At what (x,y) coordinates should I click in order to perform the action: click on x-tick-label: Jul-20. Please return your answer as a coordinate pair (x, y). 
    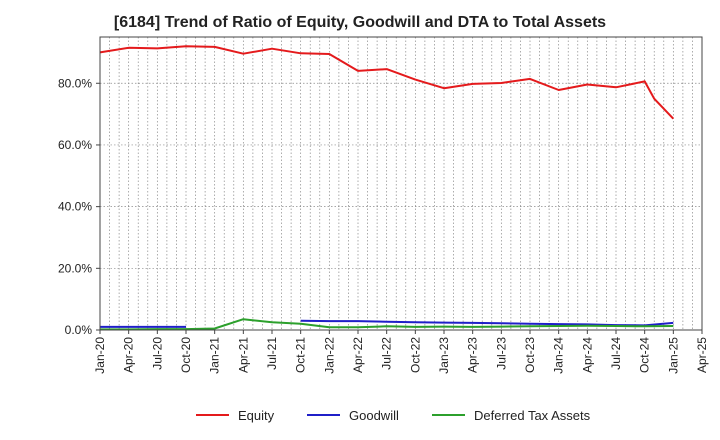
    Looking at the image, I should click on (157, 353).